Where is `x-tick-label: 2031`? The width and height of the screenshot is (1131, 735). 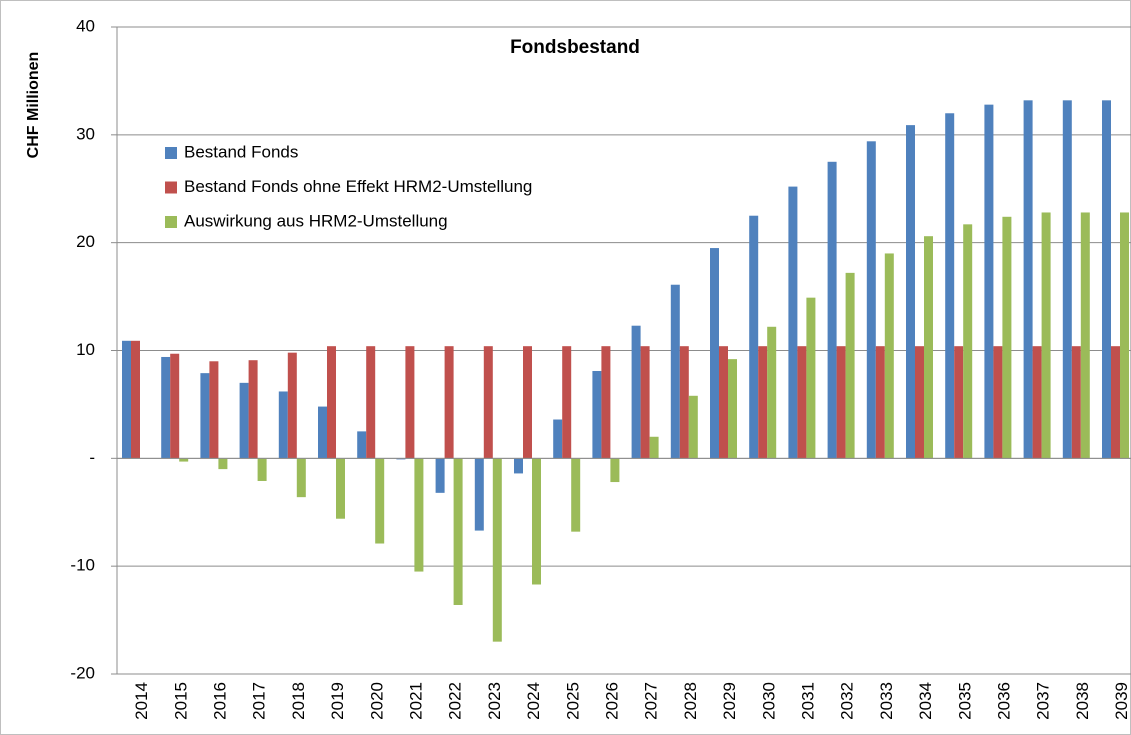 x-tick-label: 2031 is located at coordinates (807, 701).